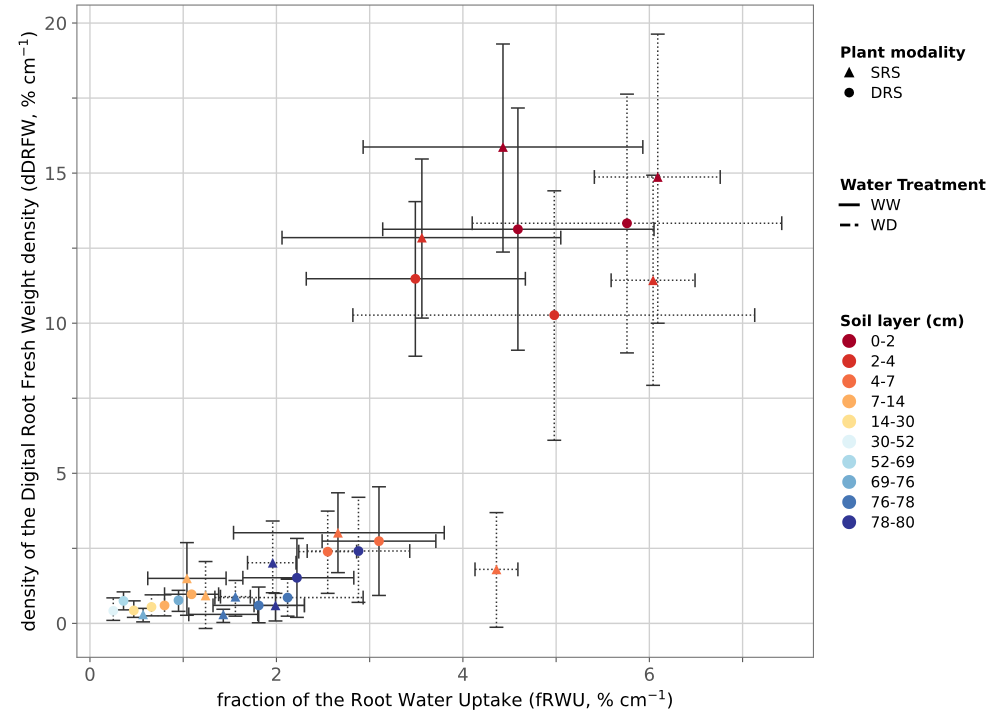 The image size is (986, 716). Describe the element at coordinates (276, 674) in the screenshot. I see `x-tick-label: 2` at that location.